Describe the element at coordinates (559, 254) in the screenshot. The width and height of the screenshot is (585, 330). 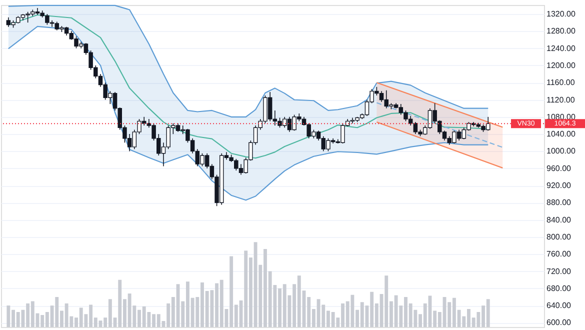
I see `y-tick-label: 760.00` at that location.